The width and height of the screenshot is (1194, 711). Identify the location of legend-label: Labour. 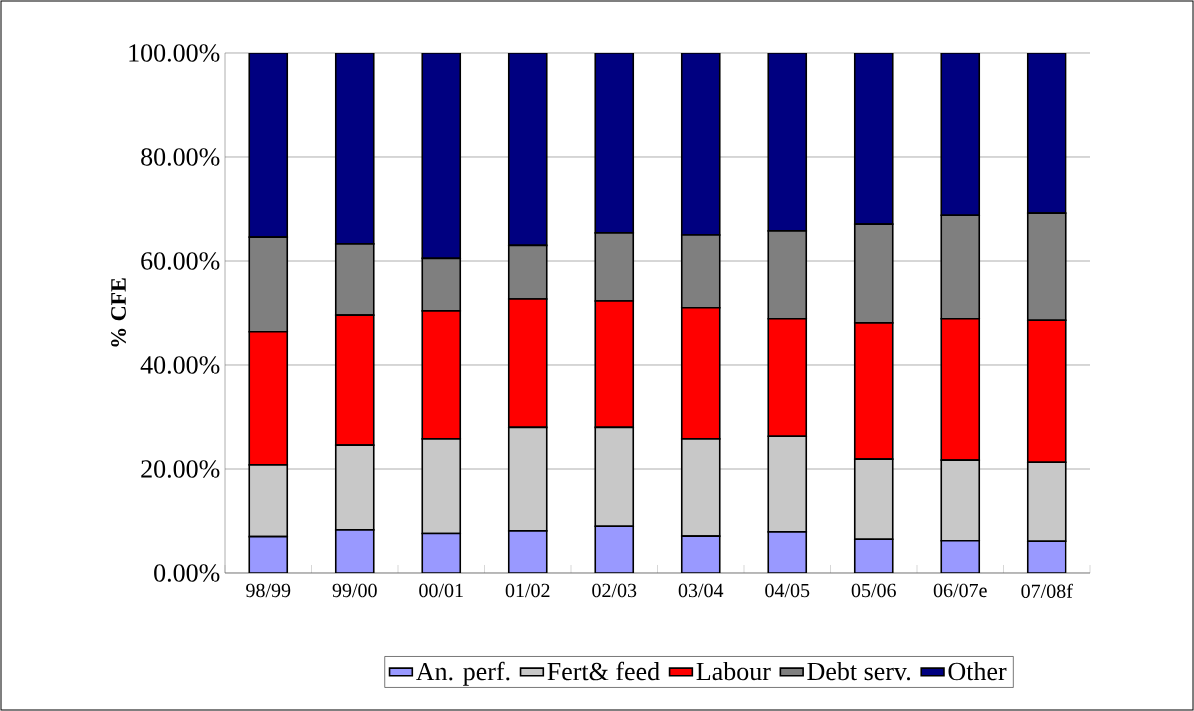
(733, 671).